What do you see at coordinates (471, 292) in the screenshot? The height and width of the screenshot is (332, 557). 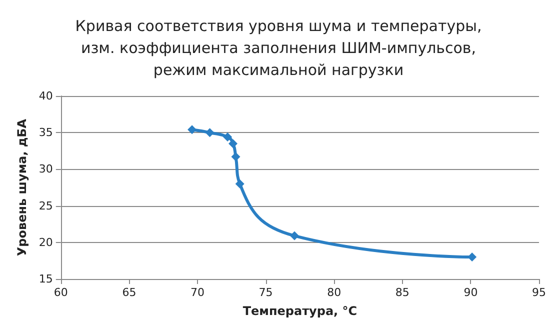 I see `x-tick-label: 90` at bounding box center [471, 292].